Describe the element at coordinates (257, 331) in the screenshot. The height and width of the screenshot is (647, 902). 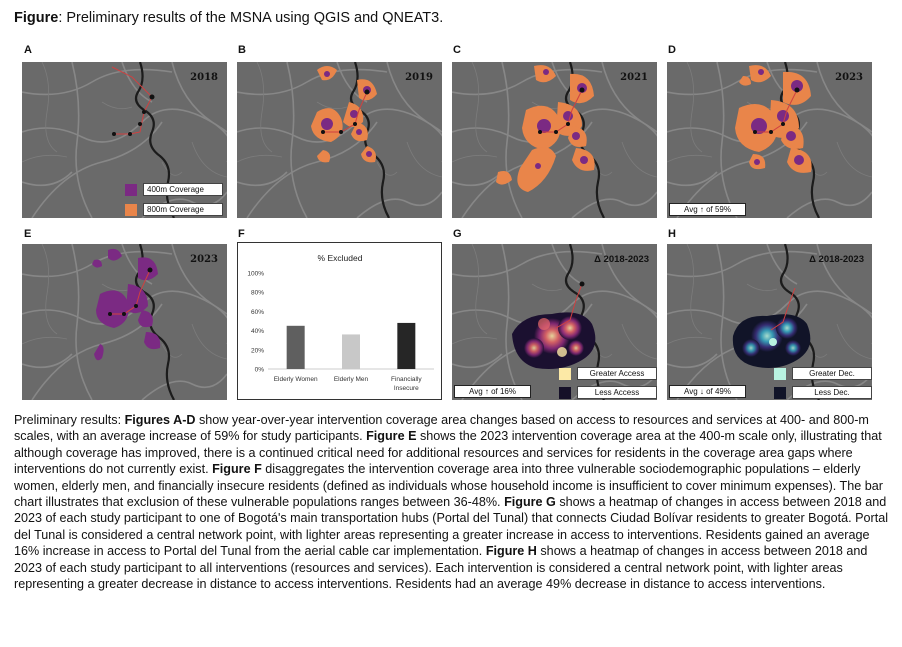
I see `y-tick-label: 40%` at that location.